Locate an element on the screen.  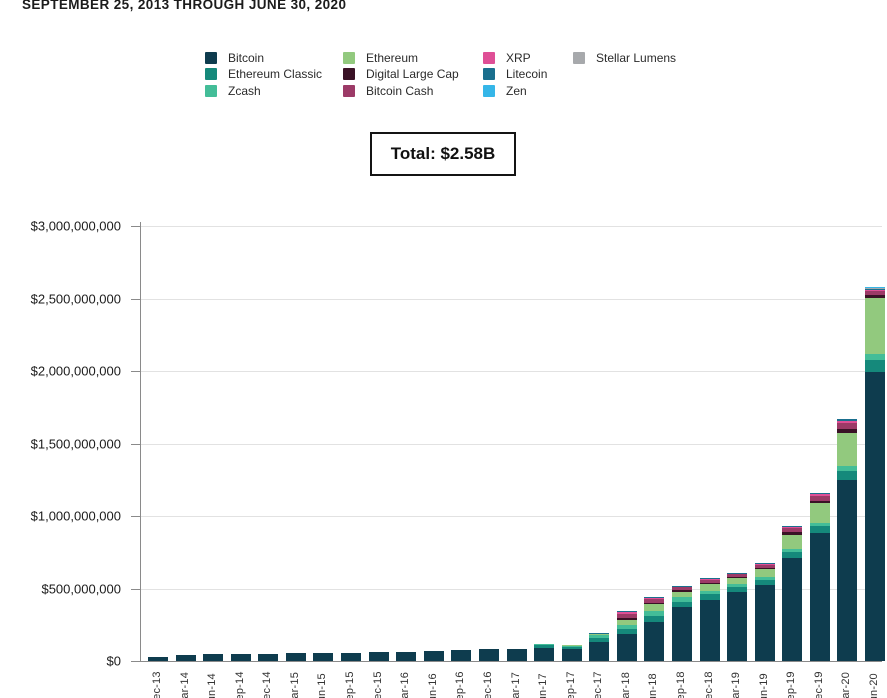
y-tick-label: $1,000,000,000 is located at coordinates (75, 516).